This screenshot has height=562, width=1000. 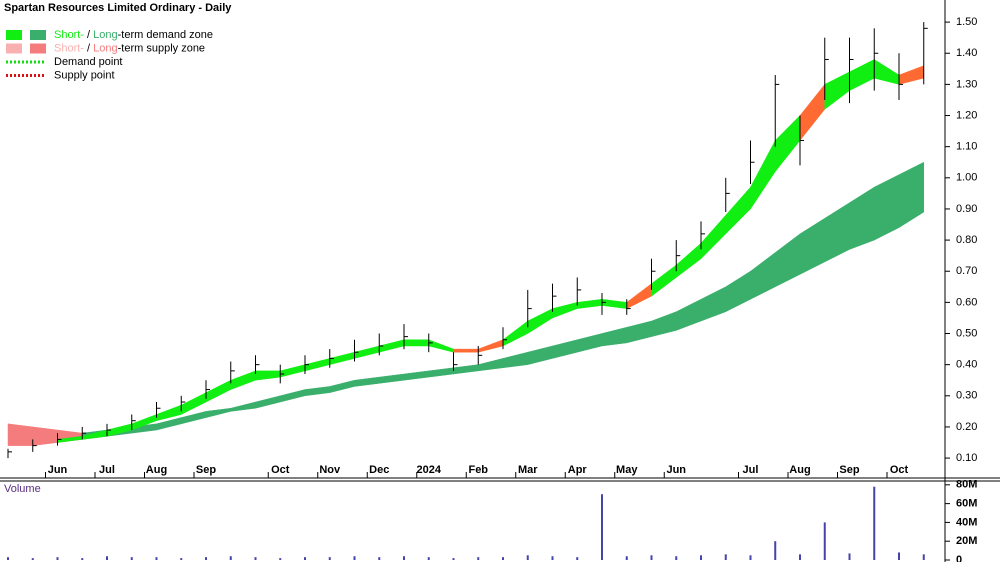 What do you see at coordinates (280, 470) in the screenshot?
I see `x-tick-label: Oct` at bounding box center [280, 470].